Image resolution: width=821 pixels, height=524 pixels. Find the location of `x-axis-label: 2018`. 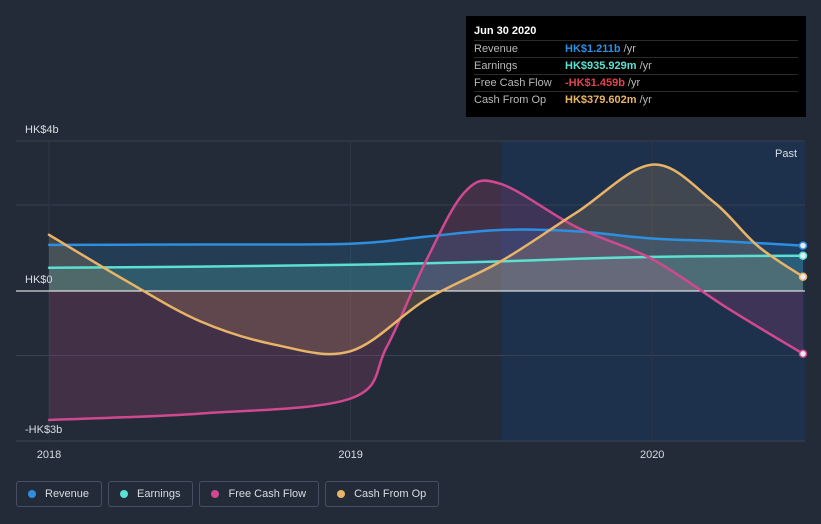

x-axis-label: 2018 is located at coordinates (49, 455).